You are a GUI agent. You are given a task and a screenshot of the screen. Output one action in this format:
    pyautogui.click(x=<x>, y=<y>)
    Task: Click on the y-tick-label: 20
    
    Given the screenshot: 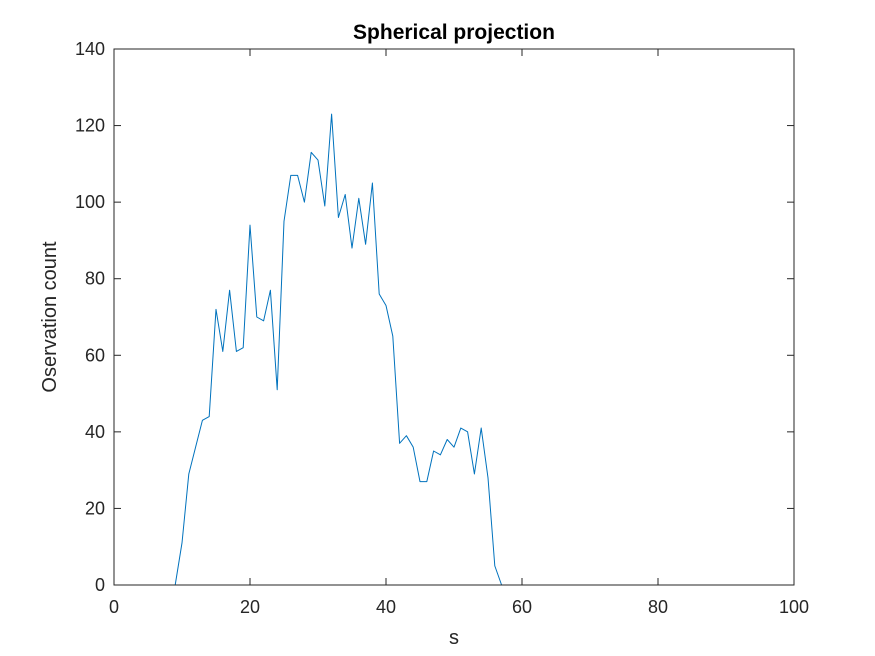 What is the action you would take?
    pyautogui.click(x=95, y=508)
    